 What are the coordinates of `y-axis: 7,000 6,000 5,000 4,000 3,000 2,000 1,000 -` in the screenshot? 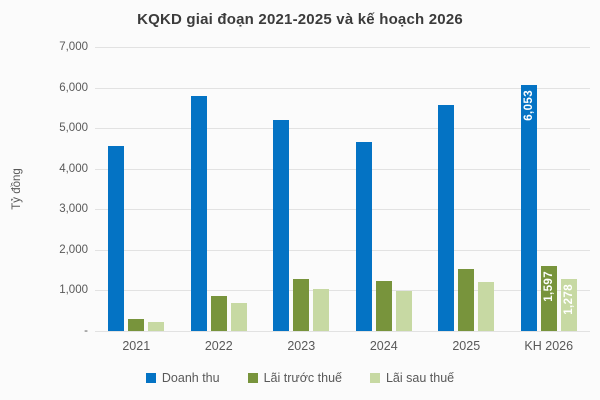 It's located at (62, 189).